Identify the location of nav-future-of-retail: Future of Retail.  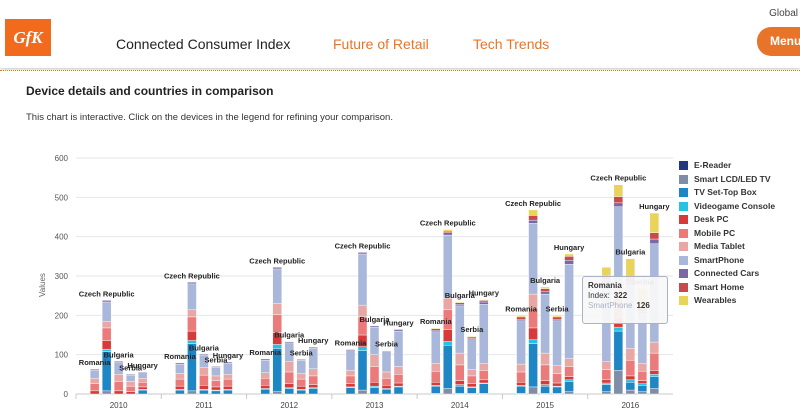
(381, 44).